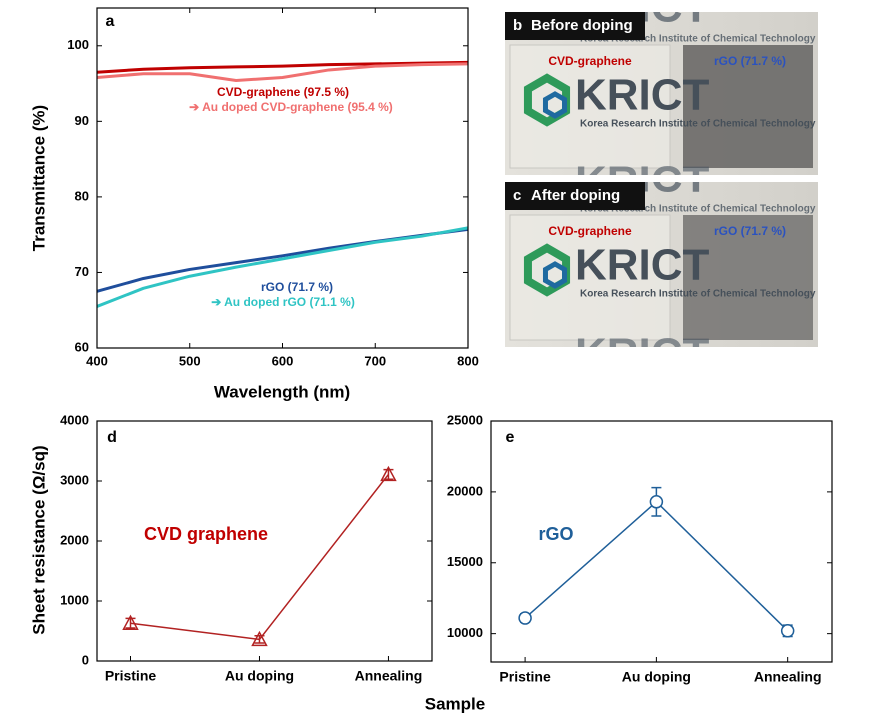  Describe the element at coordinates (465, 561) in the screenshot. I see `y-tick-label: 15000` at that location.